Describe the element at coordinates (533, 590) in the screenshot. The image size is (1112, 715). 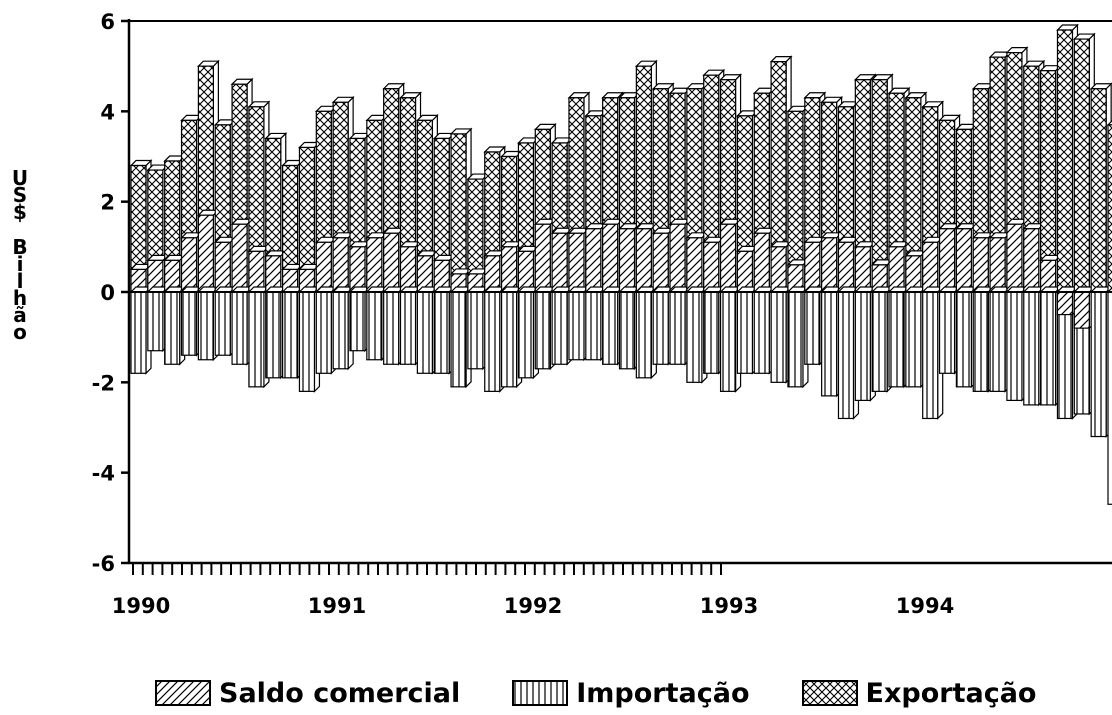
I see `x-axis: 1990 1991 1992 1993 1994` at that location.